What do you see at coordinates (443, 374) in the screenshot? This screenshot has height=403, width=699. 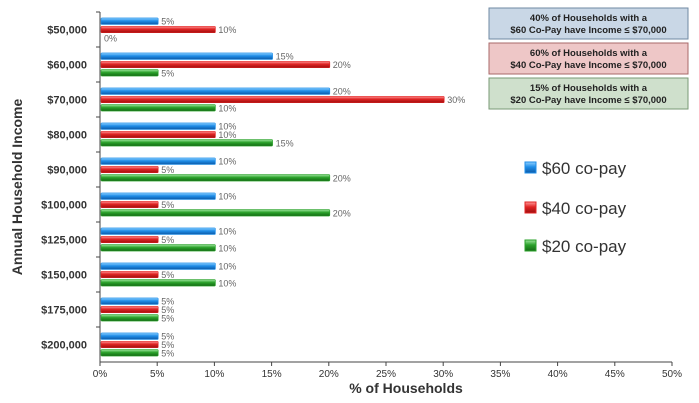 I see `x-tick-label: 30%` at bounding box center [443, 374].